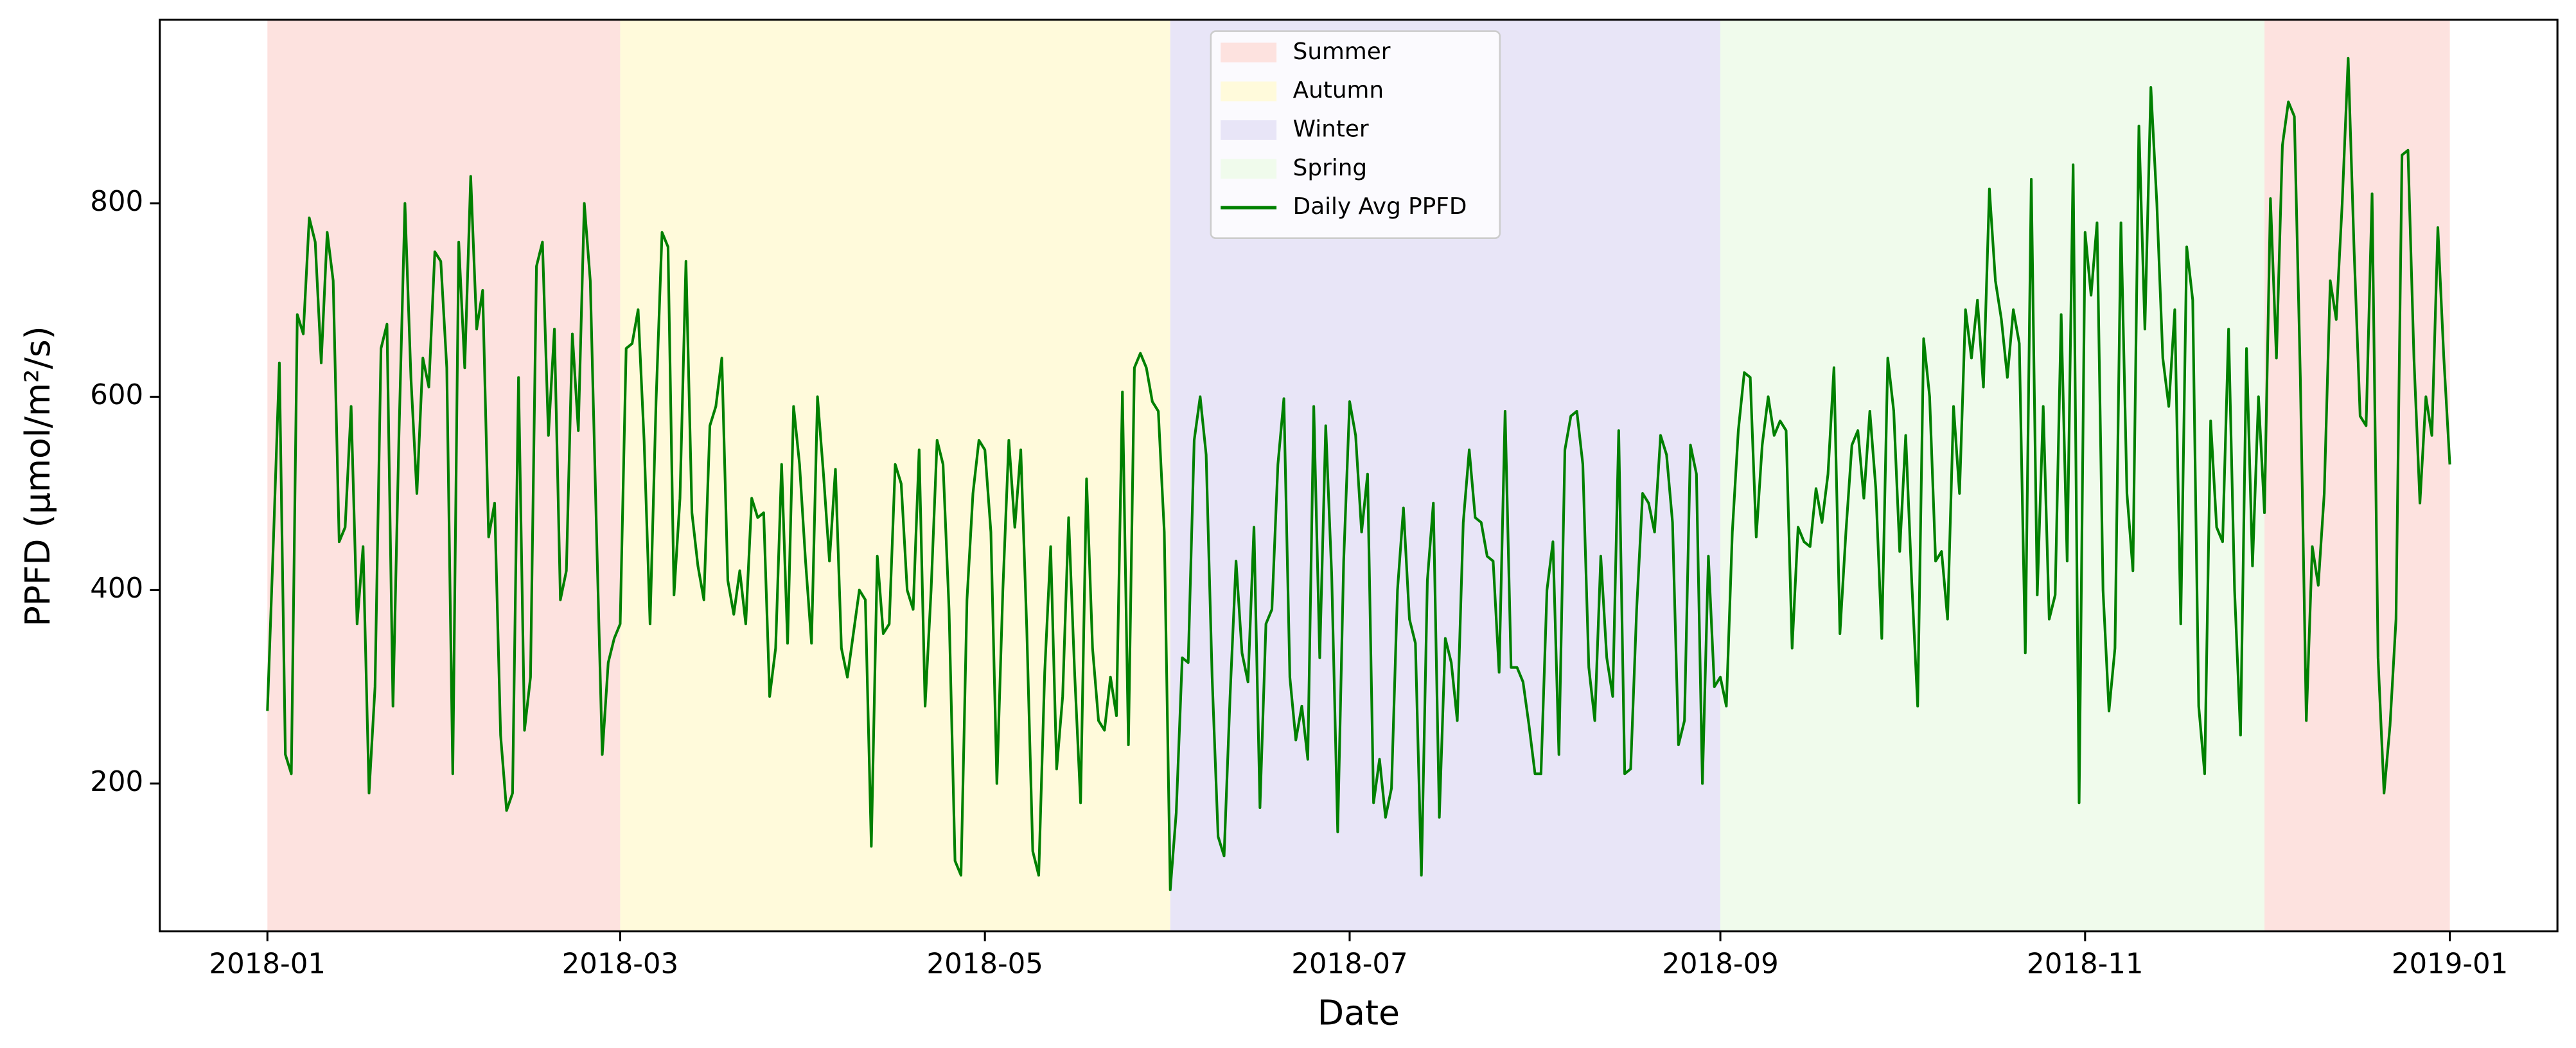 The height and width of the screenshot is (1048, 2576). What do you see at coordinates (267, 964) in the screenshot?
I see `x-tick-label: 2018-01` at bounding box center [267, 964].